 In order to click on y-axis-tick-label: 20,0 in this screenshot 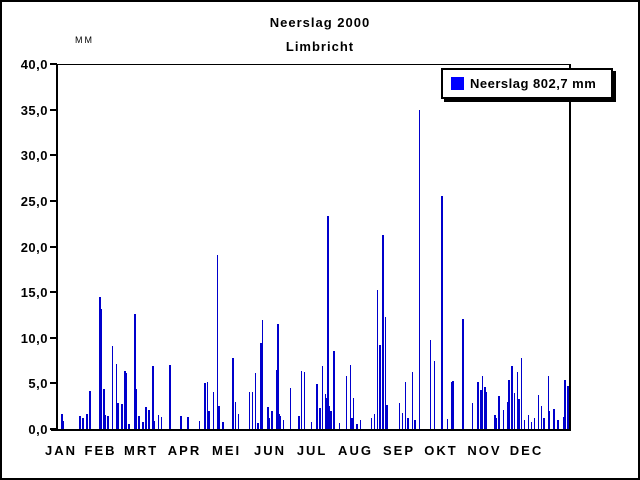, I will do `click(34, 247)`.